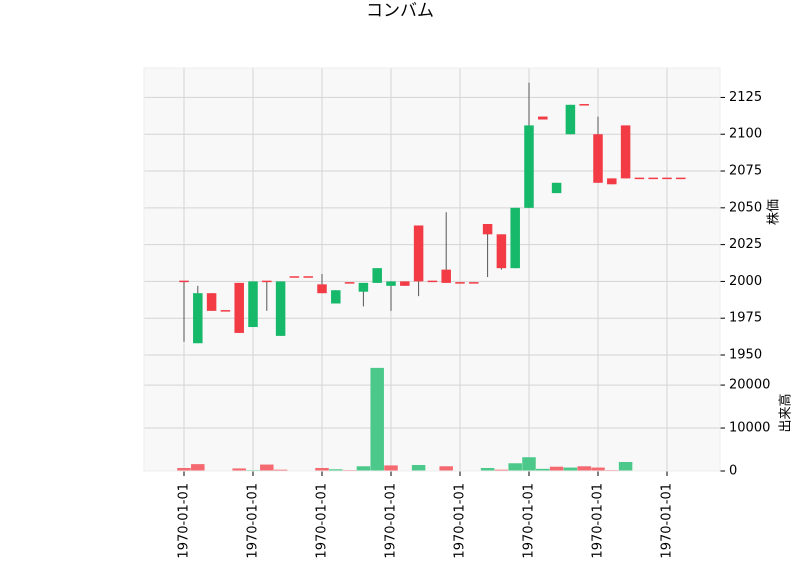 This screenshot has width=800, height=579. I want to click on y2-tick-label: 10000, so click(749, 428).